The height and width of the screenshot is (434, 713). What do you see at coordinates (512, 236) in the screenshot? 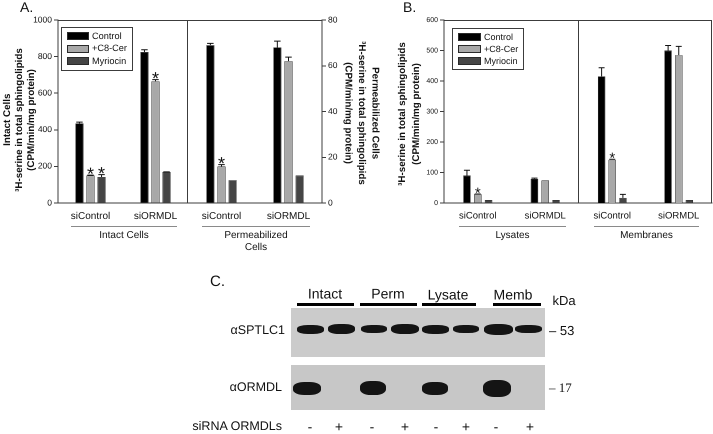
I see `x-axis-title: Lysates` at bounding box center [512, 236].